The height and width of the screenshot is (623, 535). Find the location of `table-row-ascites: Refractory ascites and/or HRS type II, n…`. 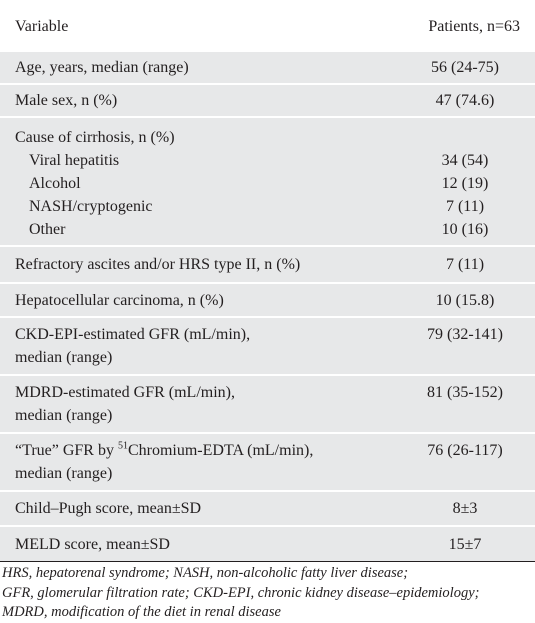

table-row-ascites: Refractory ascites and/or HRS type II, n… is located at coordinates (267, 264).